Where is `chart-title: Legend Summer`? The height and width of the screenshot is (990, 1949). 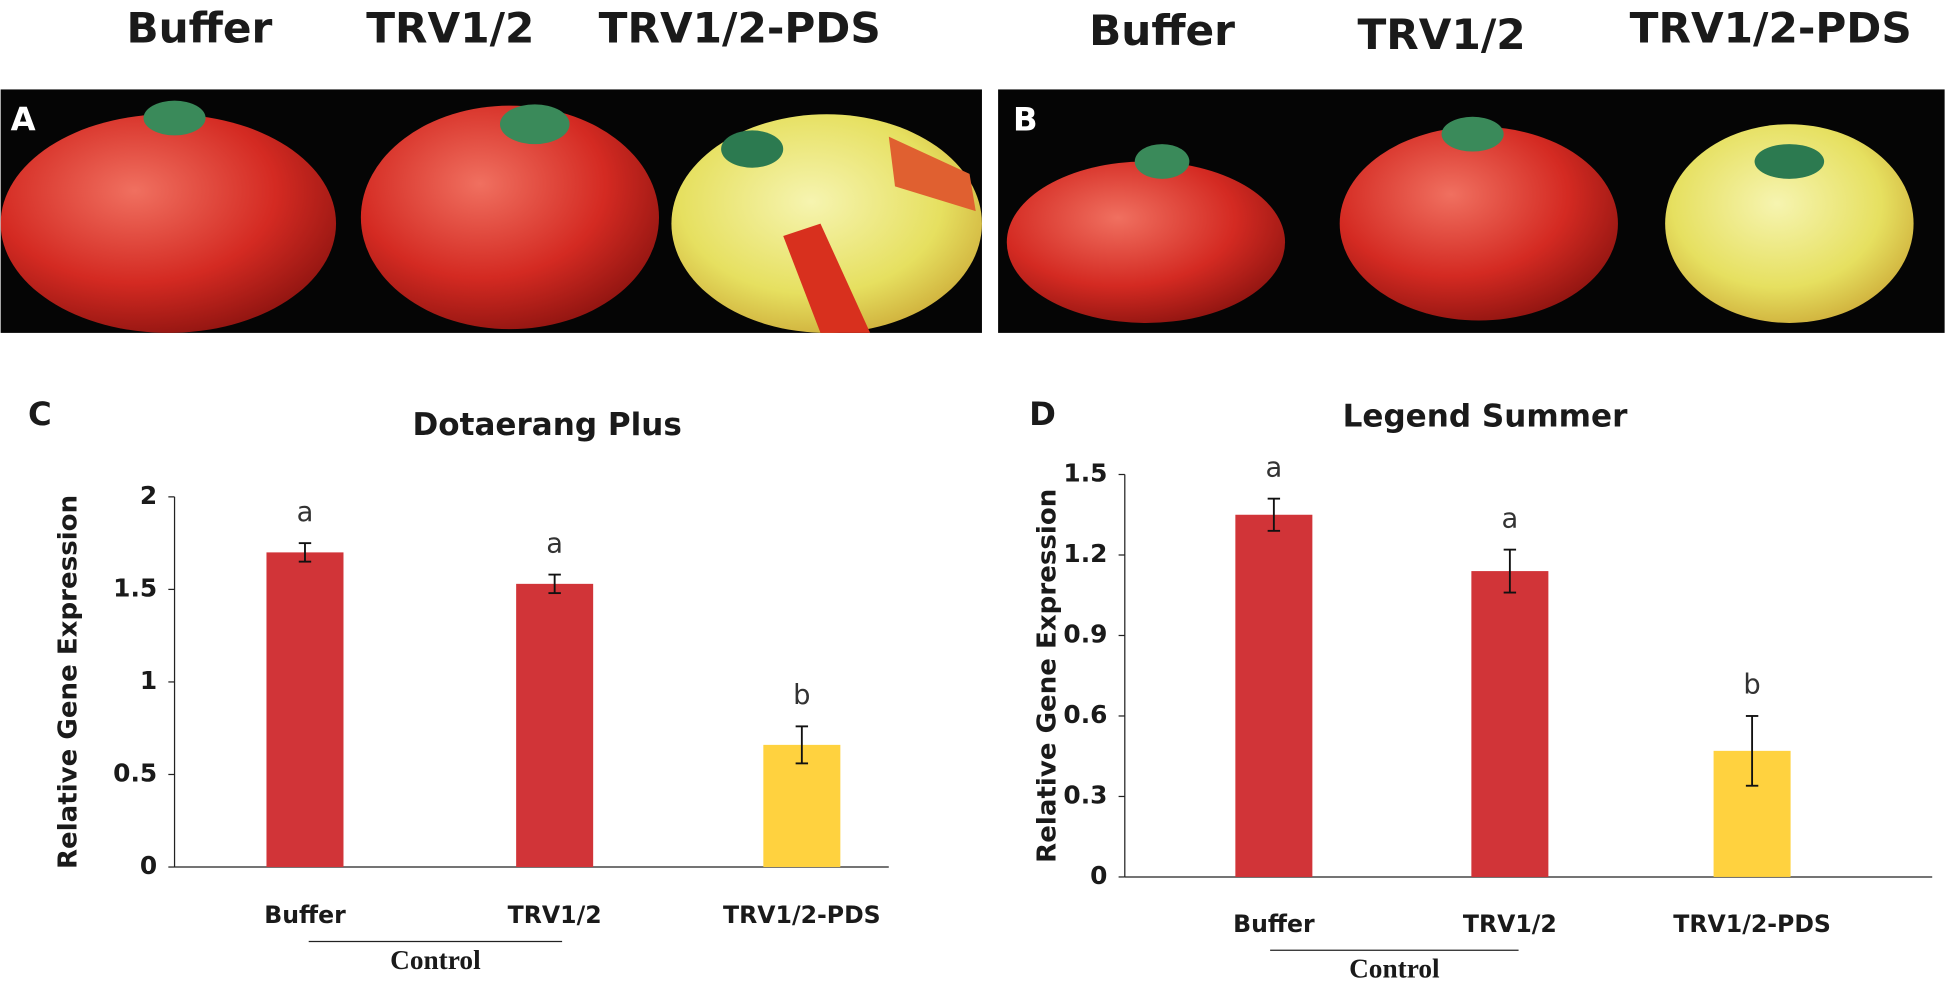 chart-title: Legend Summer is located at coordinates (1485, 416).